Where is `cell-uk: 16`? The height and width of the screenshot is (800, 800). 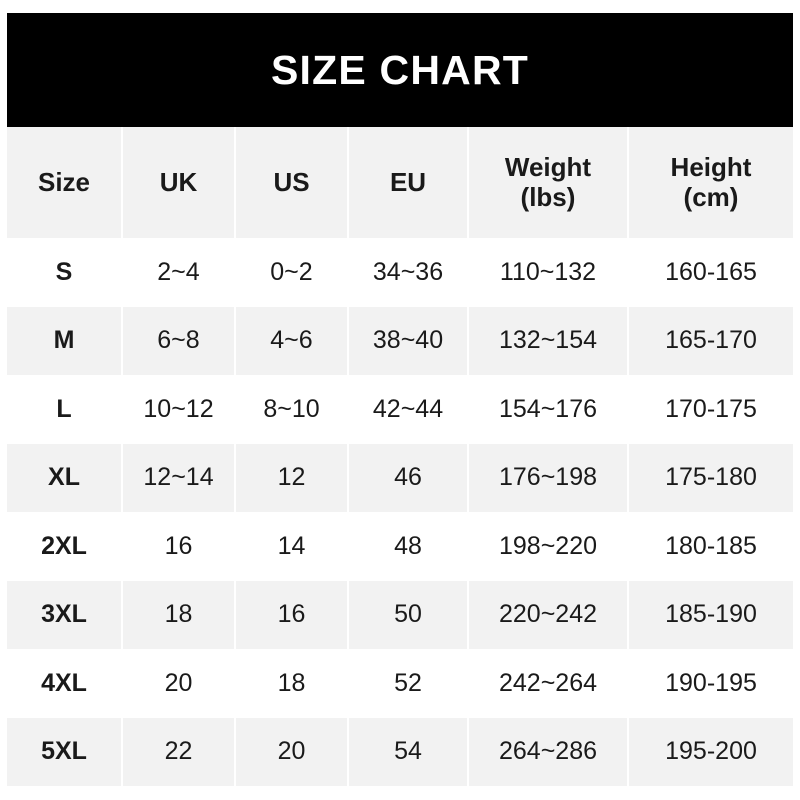
cell-uk: 16 is located at coordinates (179, 546).